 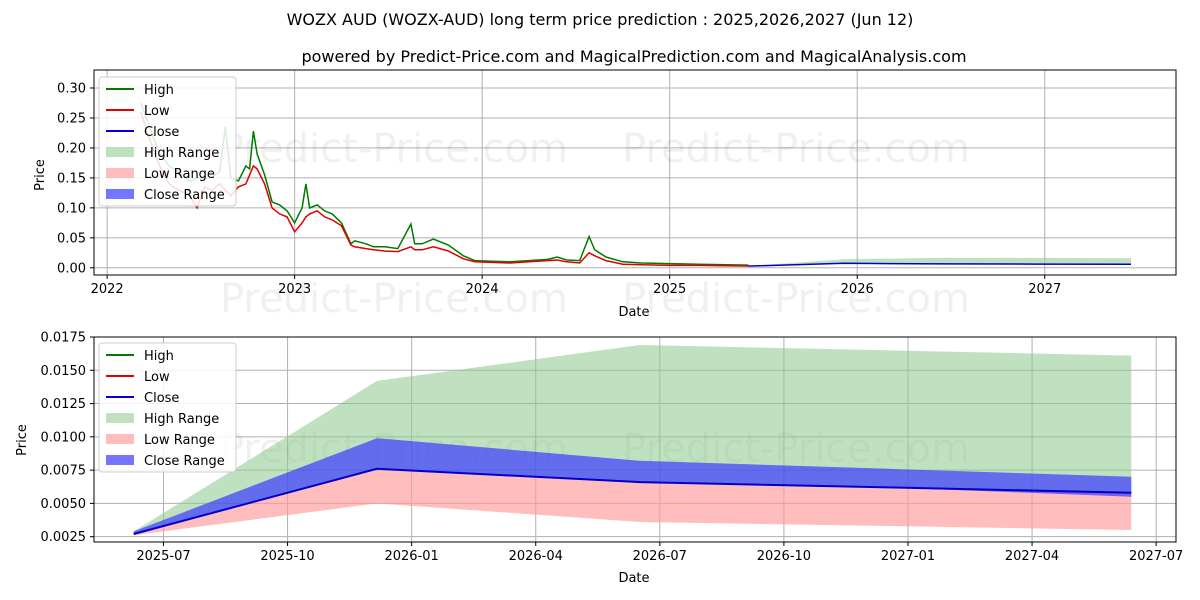 I want to click on history-close-line, so click(x=940, y=264).